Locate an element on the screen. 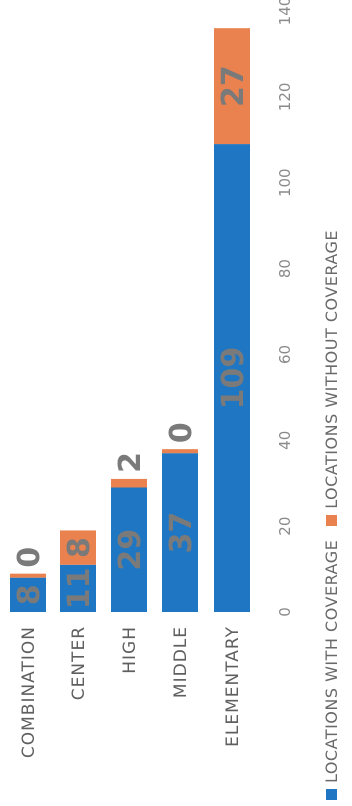 This screenshot has width=352, height=806. value-label-without-coverage-center: 8 is located at coordinates (79, 547).